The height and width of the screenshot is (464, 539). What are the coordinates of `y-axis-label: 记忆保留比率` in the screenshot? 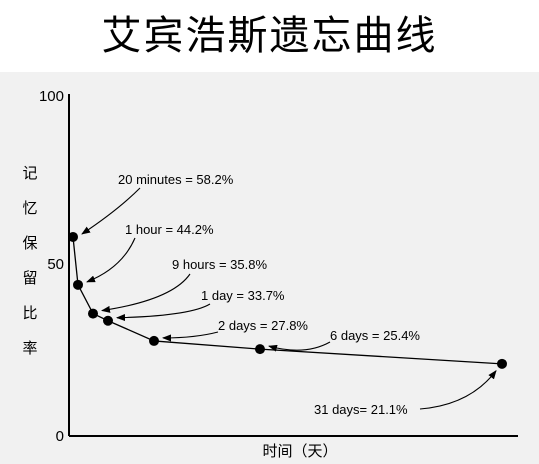 It's located at (29, 260).